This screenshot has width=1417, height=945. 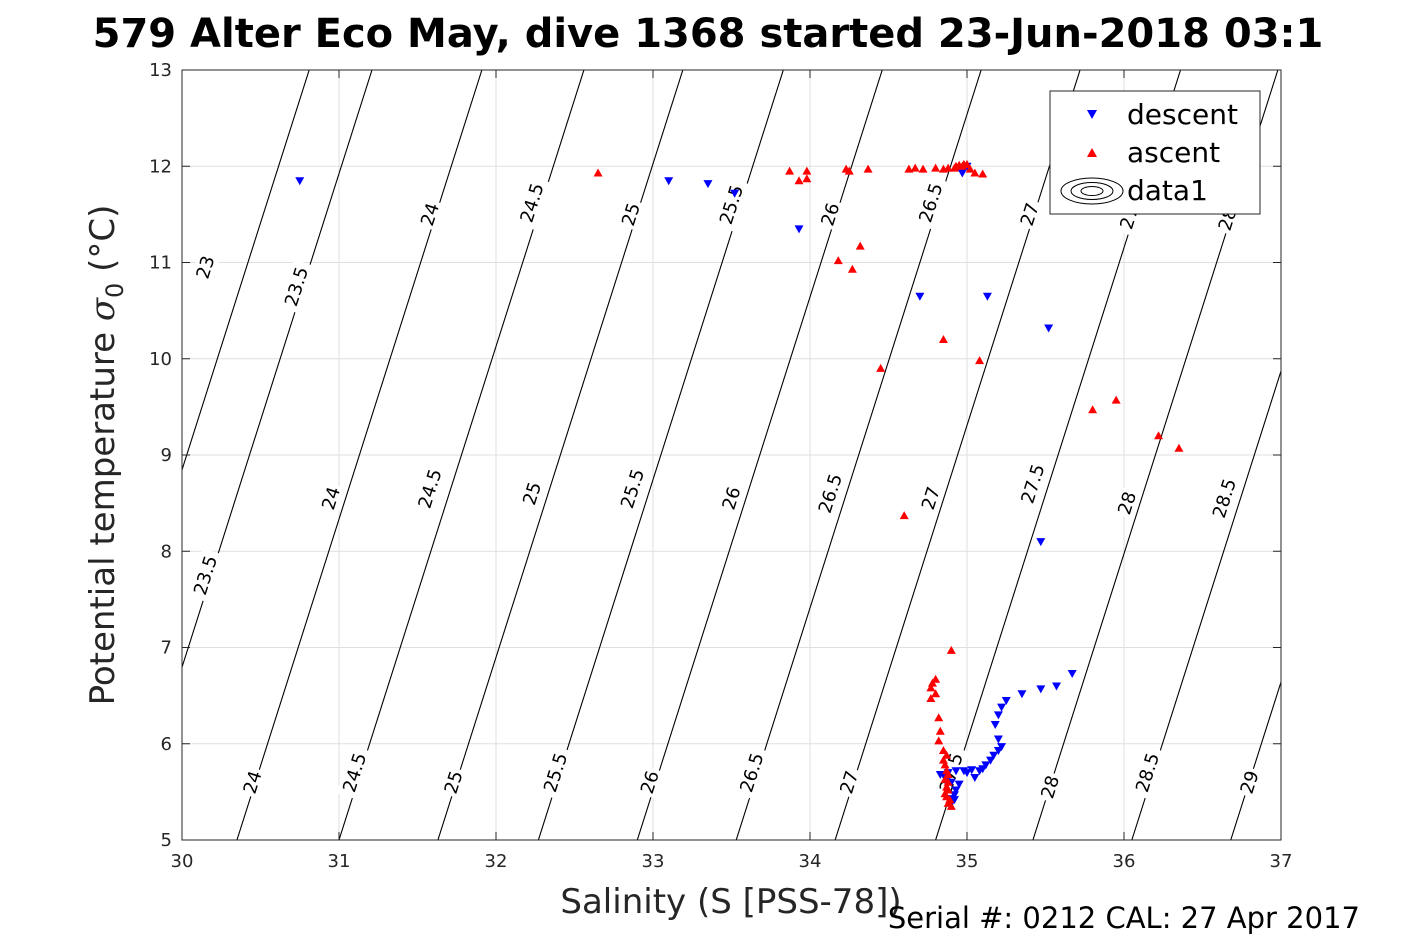 What do you see at coordinates (205, 267) in the screenshot?
I see `contour-label: 23` at bounding box center [205, 267].